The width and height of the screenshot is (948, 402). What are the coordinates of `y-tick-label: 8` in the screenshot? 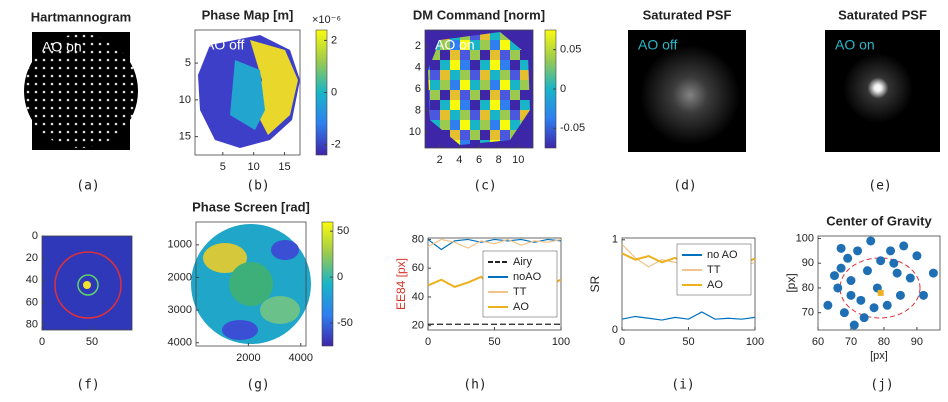 It's located at (418, 110).